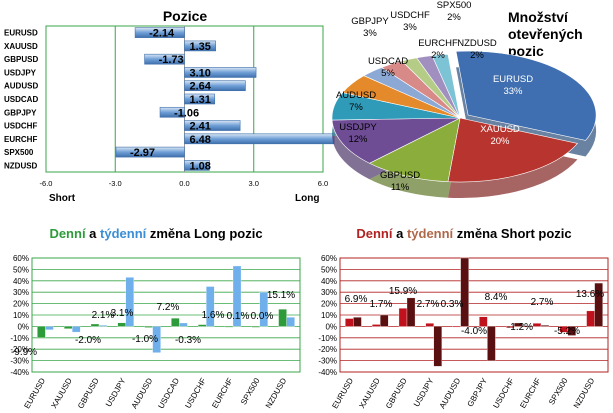  Describe the element at coordinates (200, 140) in the screenshot. I see `data-label: 6.48` at that location.